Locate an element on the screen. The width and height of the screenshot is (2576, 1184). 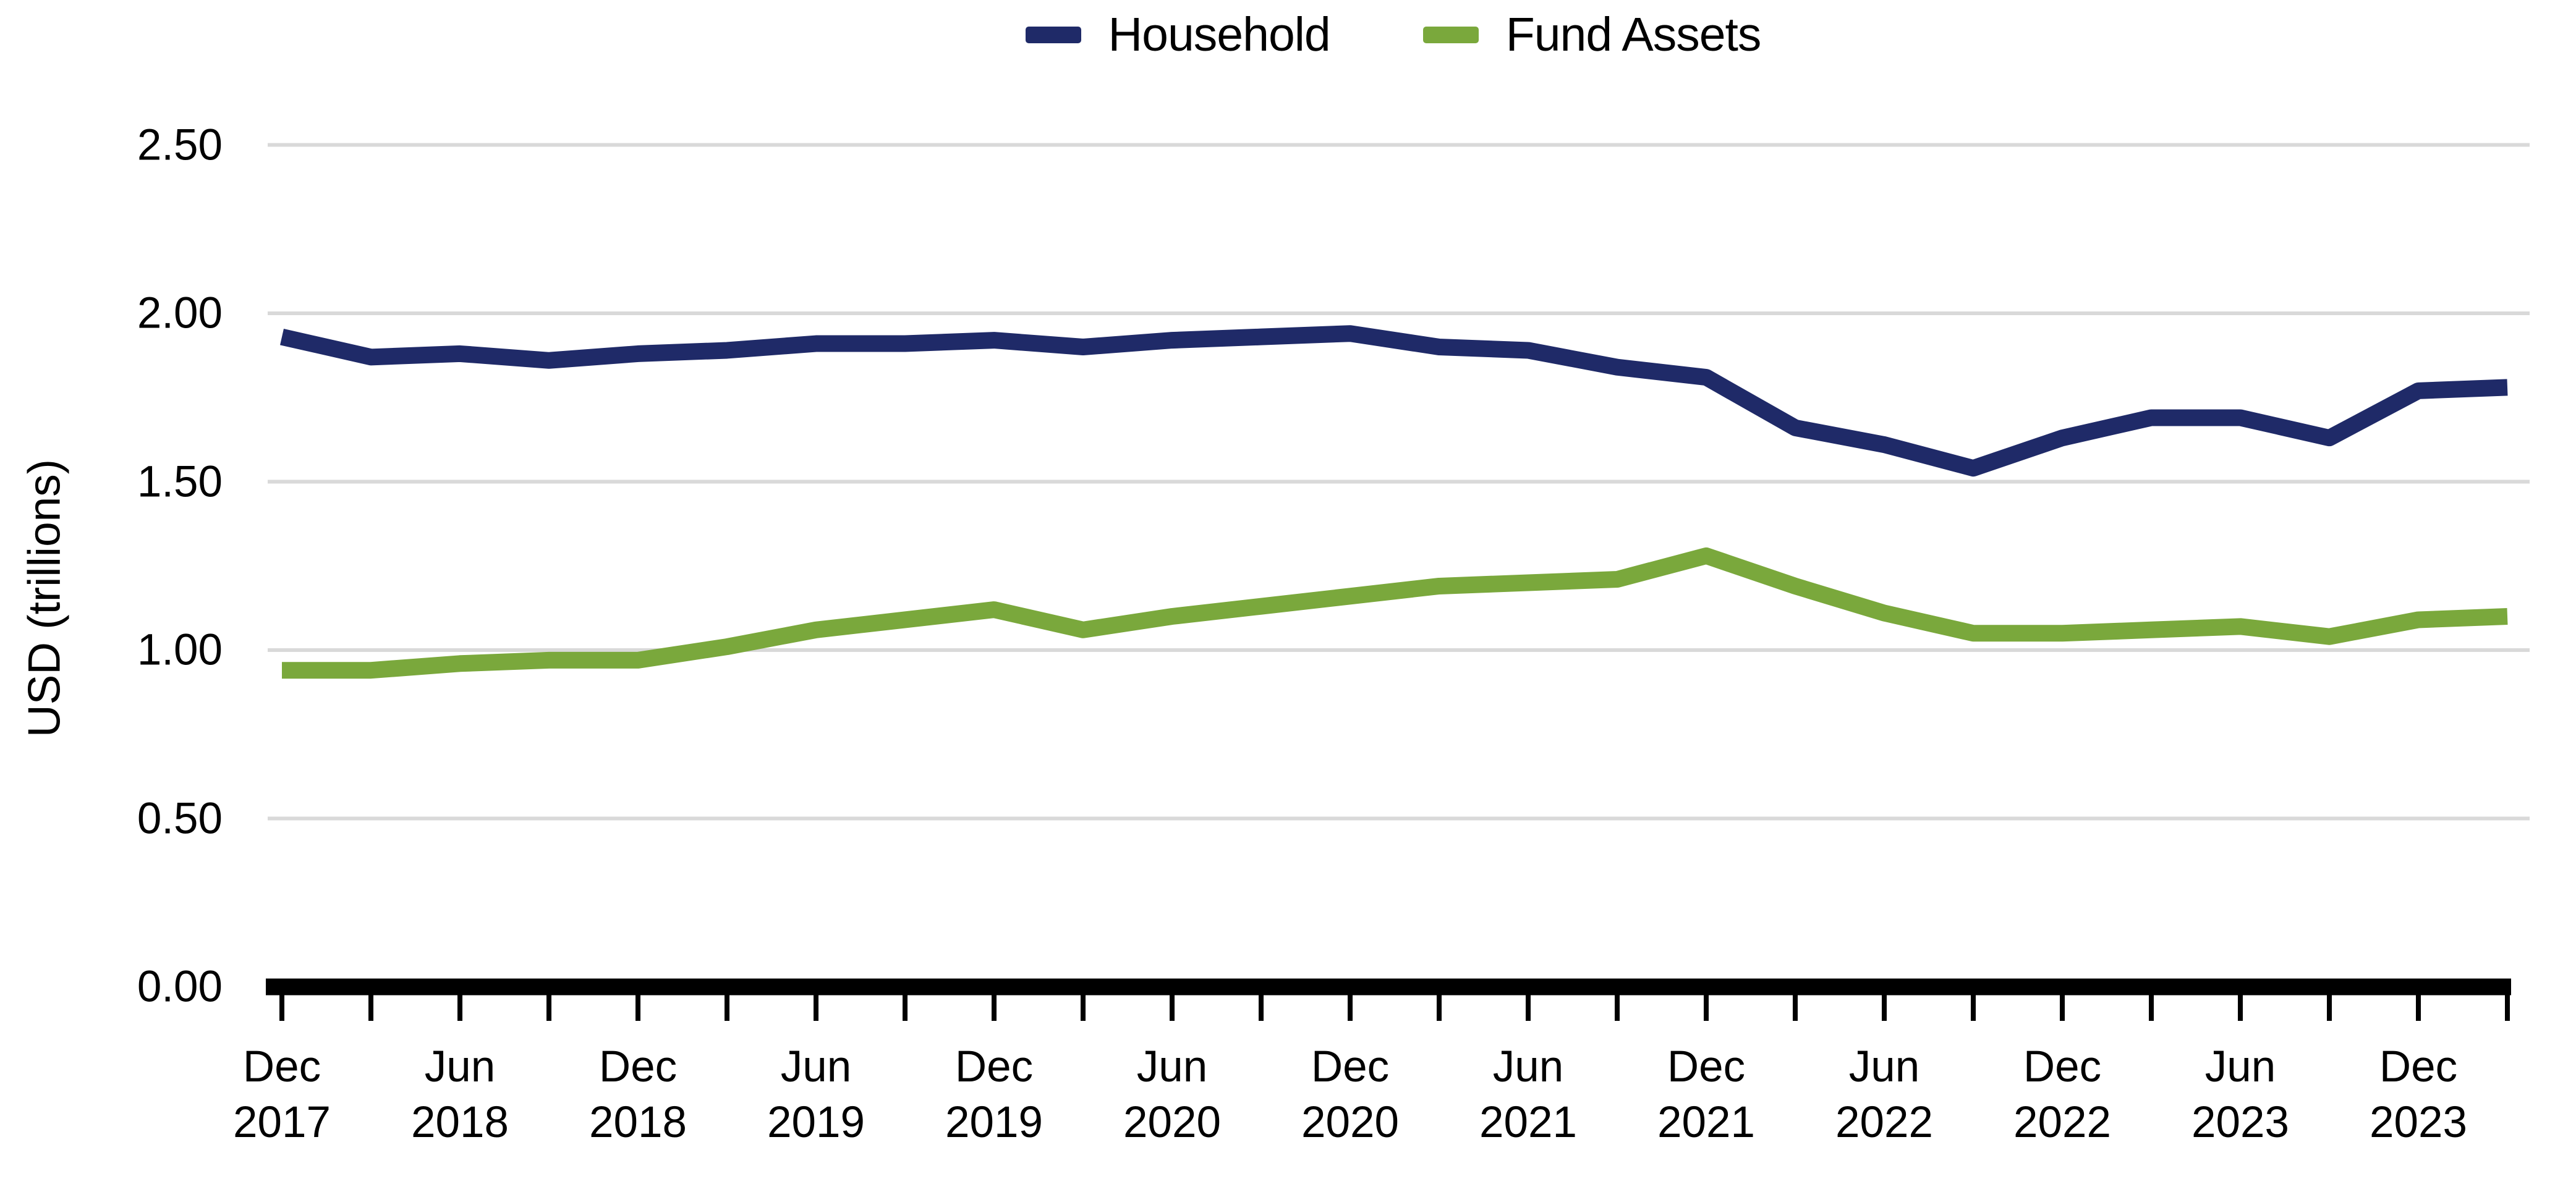
x-tick-label: Dec 2017 is located at coordinates (282, 1095).